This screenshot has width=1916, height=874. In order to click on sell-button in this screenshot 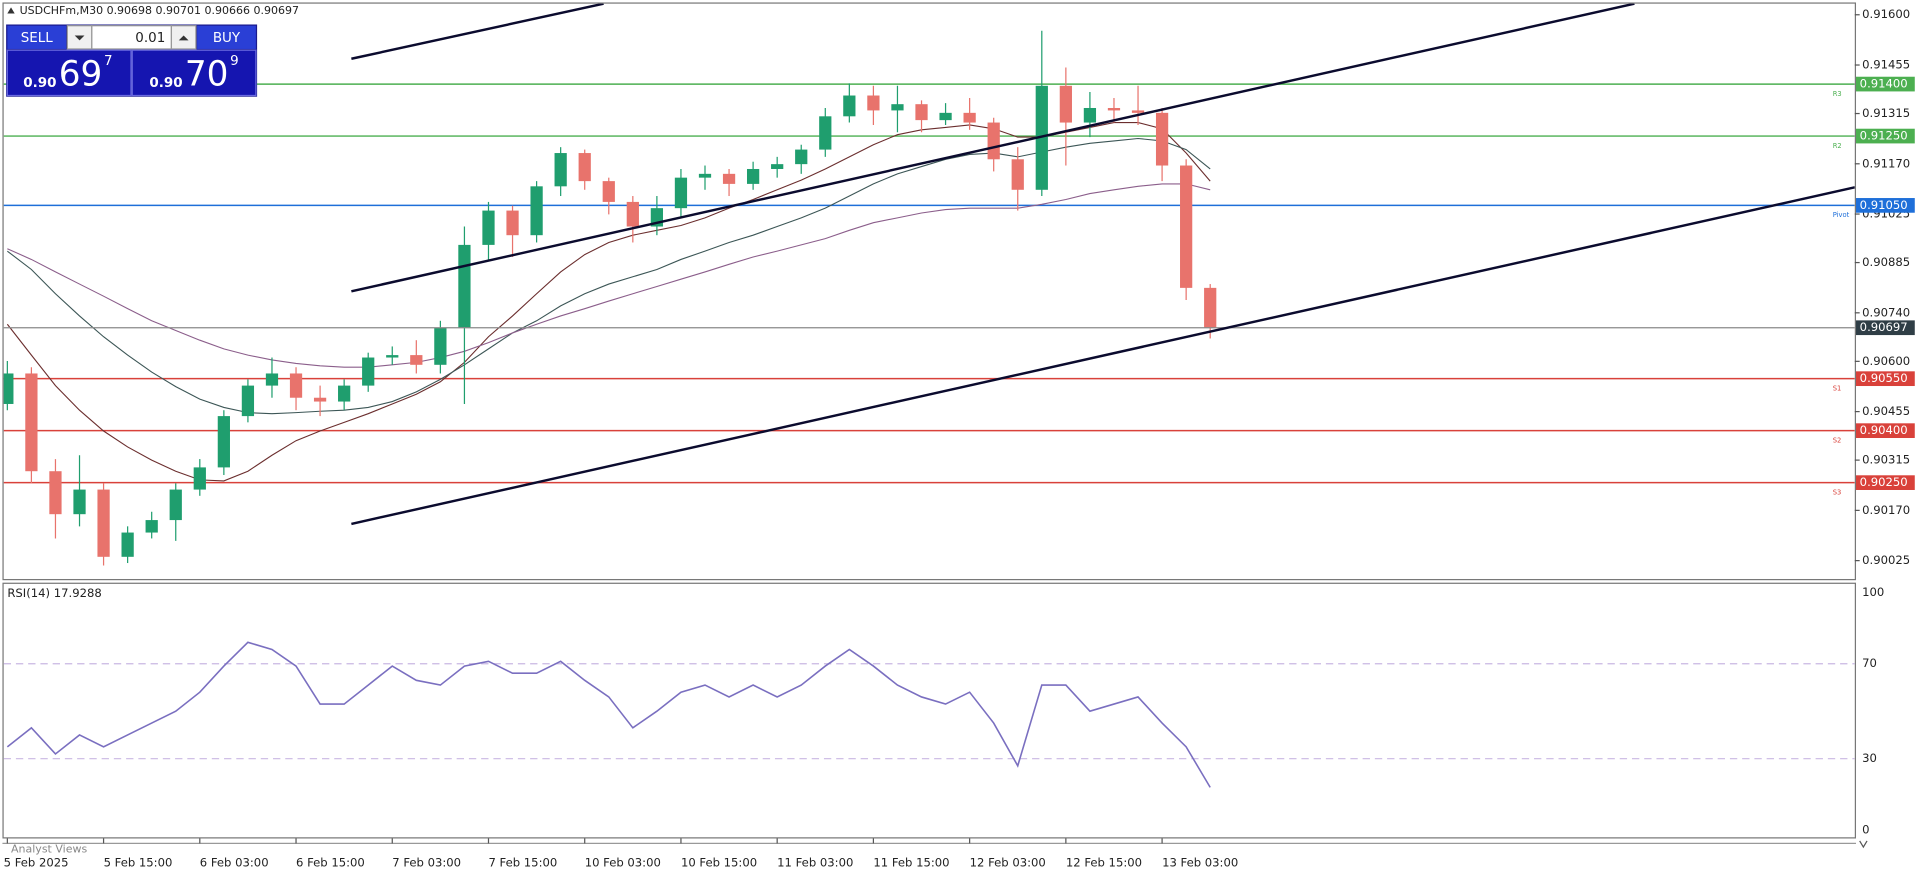, I will do `click(37, 37)`.